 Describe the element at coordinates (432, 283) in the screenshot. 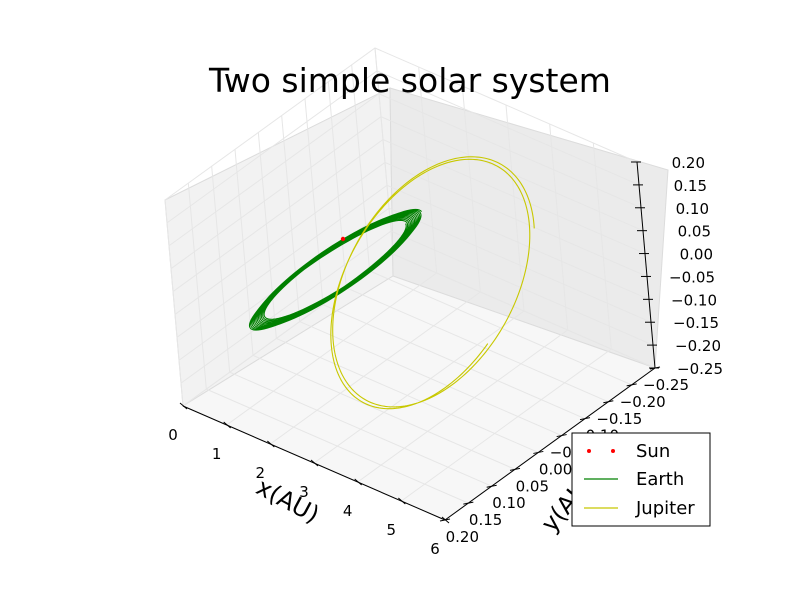

I see `jupiter-orbit-line` at that location.